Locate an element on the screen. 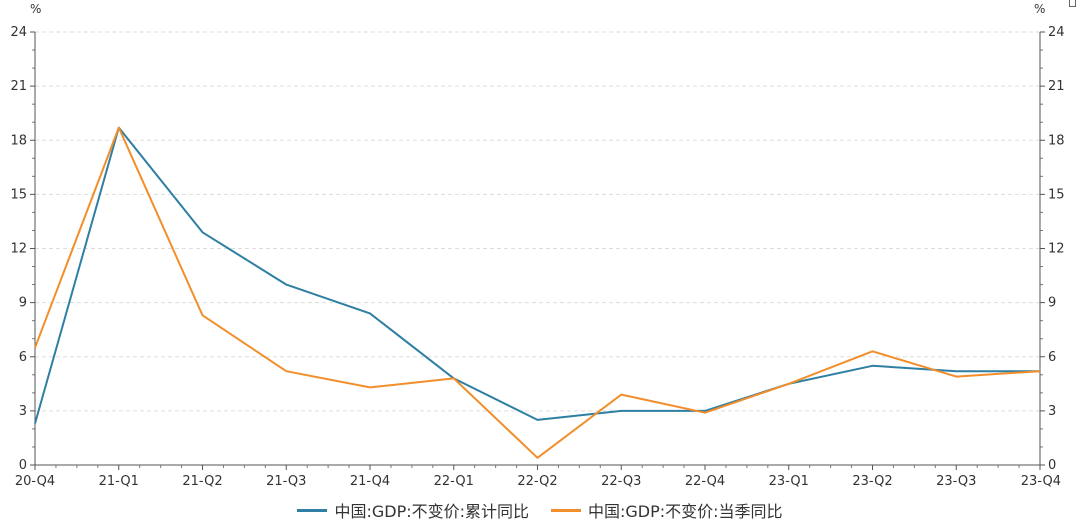 This screenshot has height=526, width=1080. y-tick-label-right: 3 is located at coordinates (1052, 411).